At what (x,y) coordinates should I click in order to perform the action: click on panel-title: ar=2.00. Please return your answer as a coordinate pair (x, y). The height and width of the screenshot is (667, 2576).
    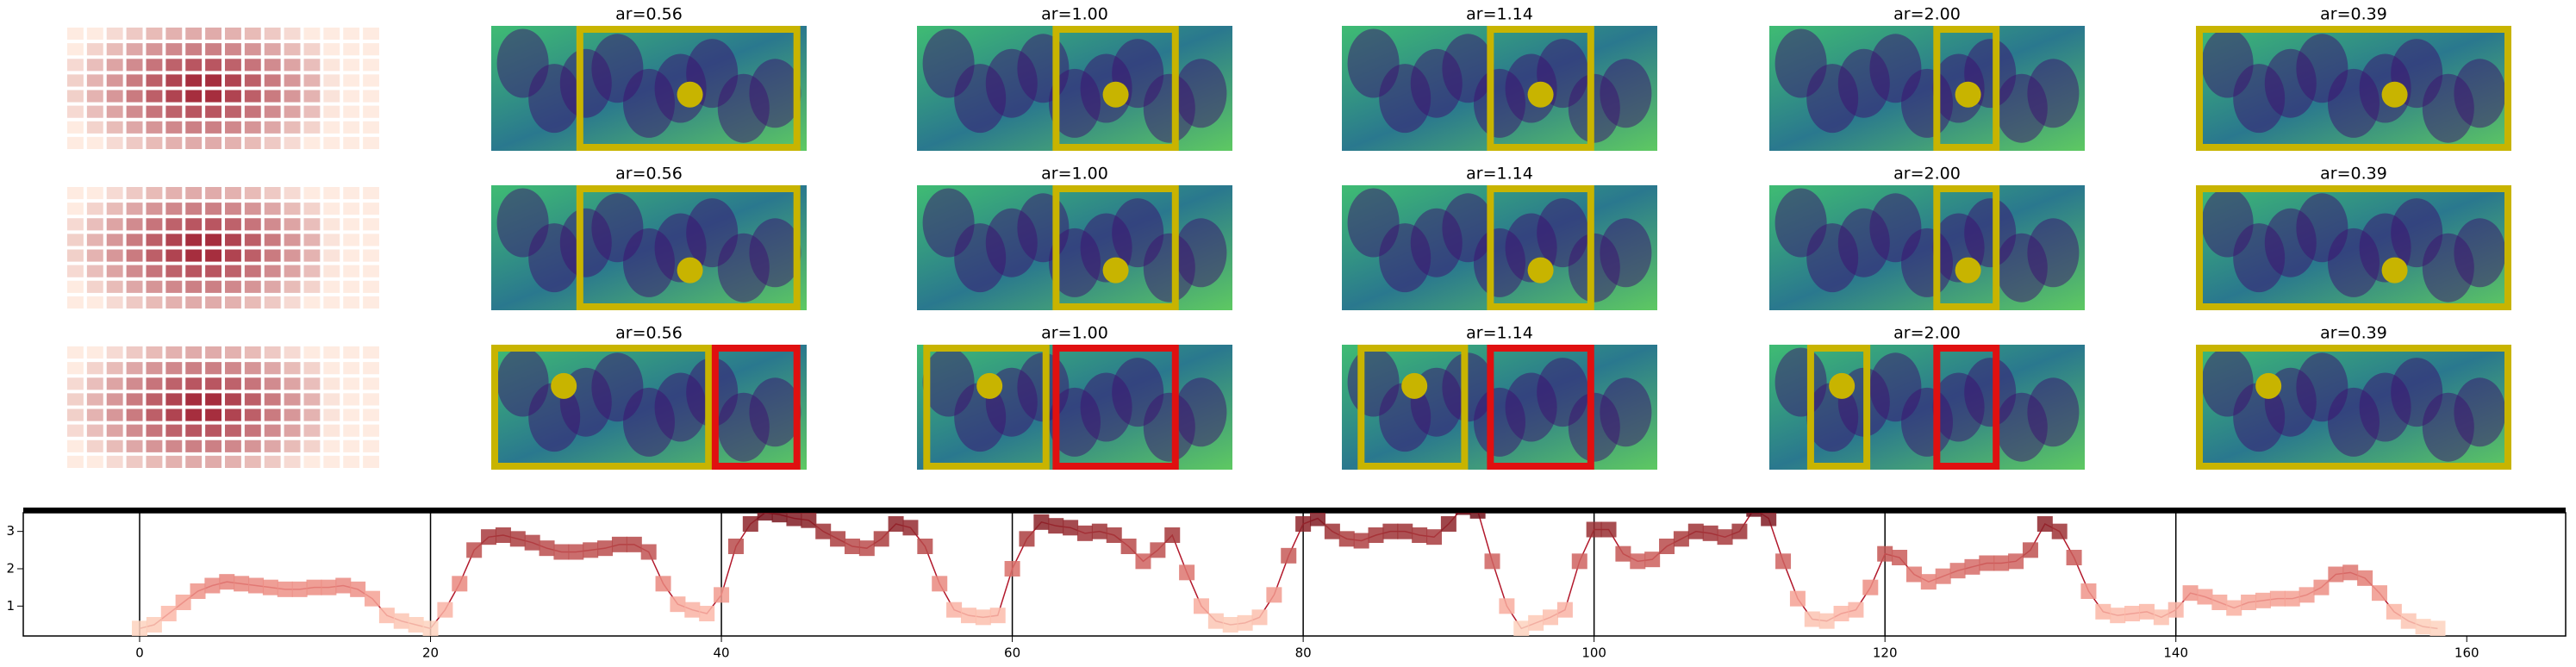
    Looking at the image, I should click on (1927, 14).